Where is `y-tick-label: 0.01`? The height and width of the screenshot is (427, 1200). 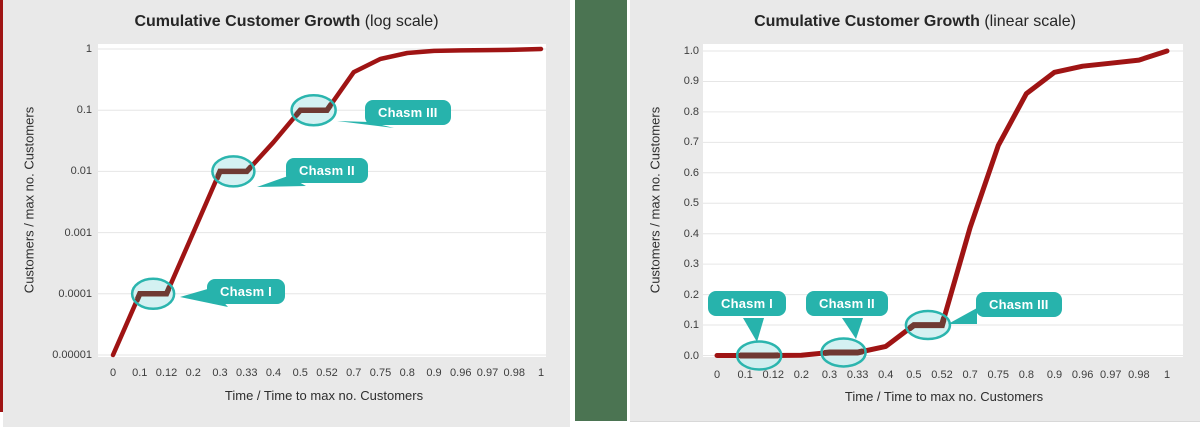 y-tick-label: 0.01 is located at coordinates (81, 171).